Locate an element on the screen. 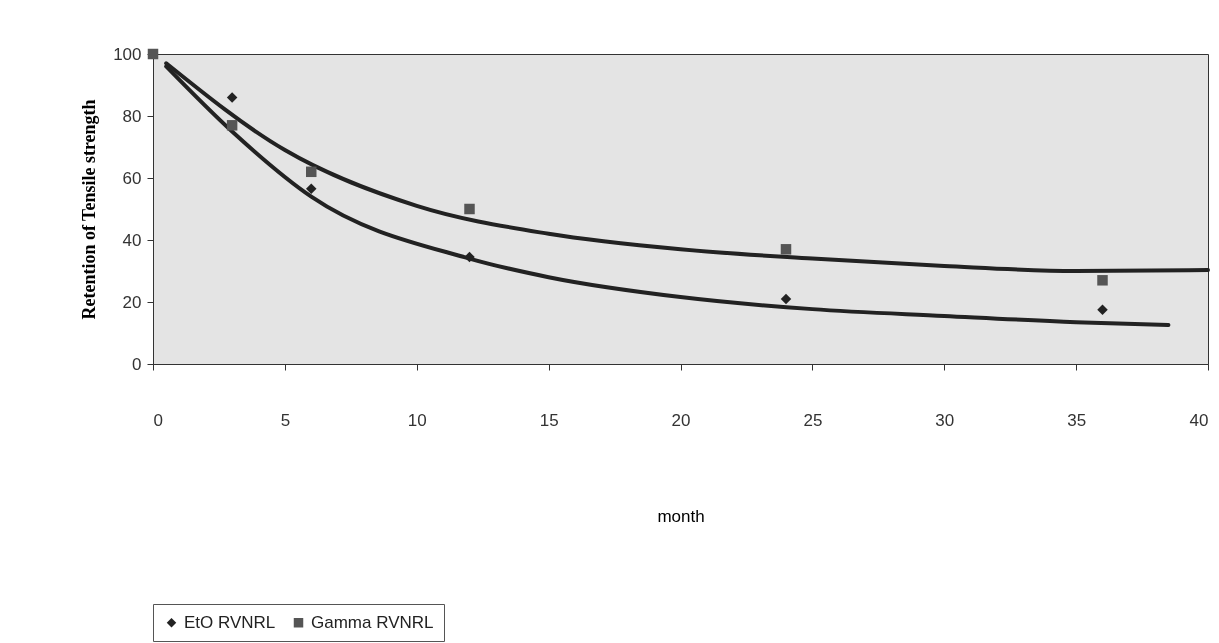  y-tick-label: 40 is located at coordinates (132, 240).